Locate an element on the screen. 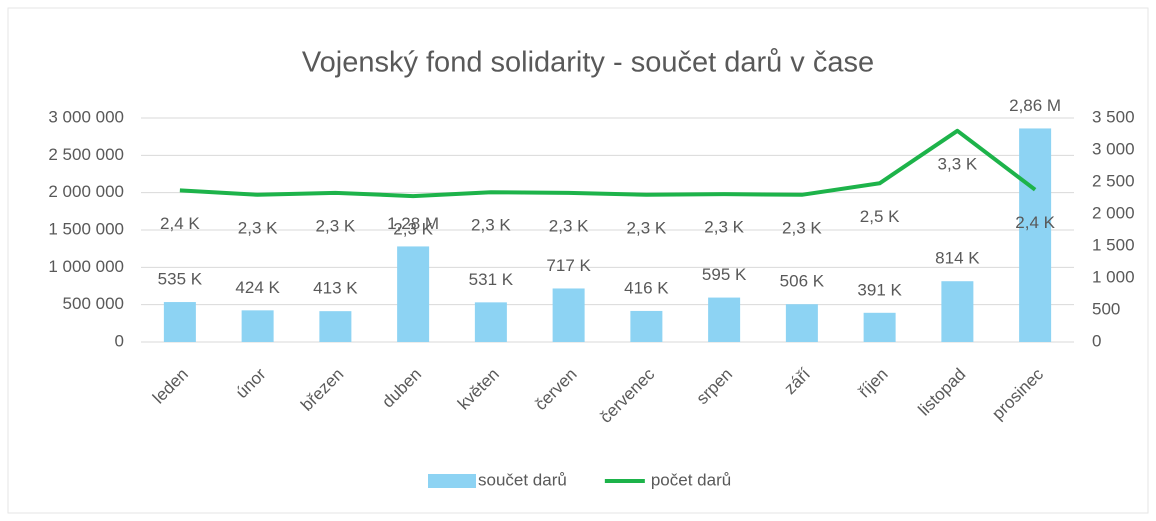 Image resolution: width=1156 pixels, height=521 pixels. bar-value-label: 814 K is located at coordinates (957, 258).